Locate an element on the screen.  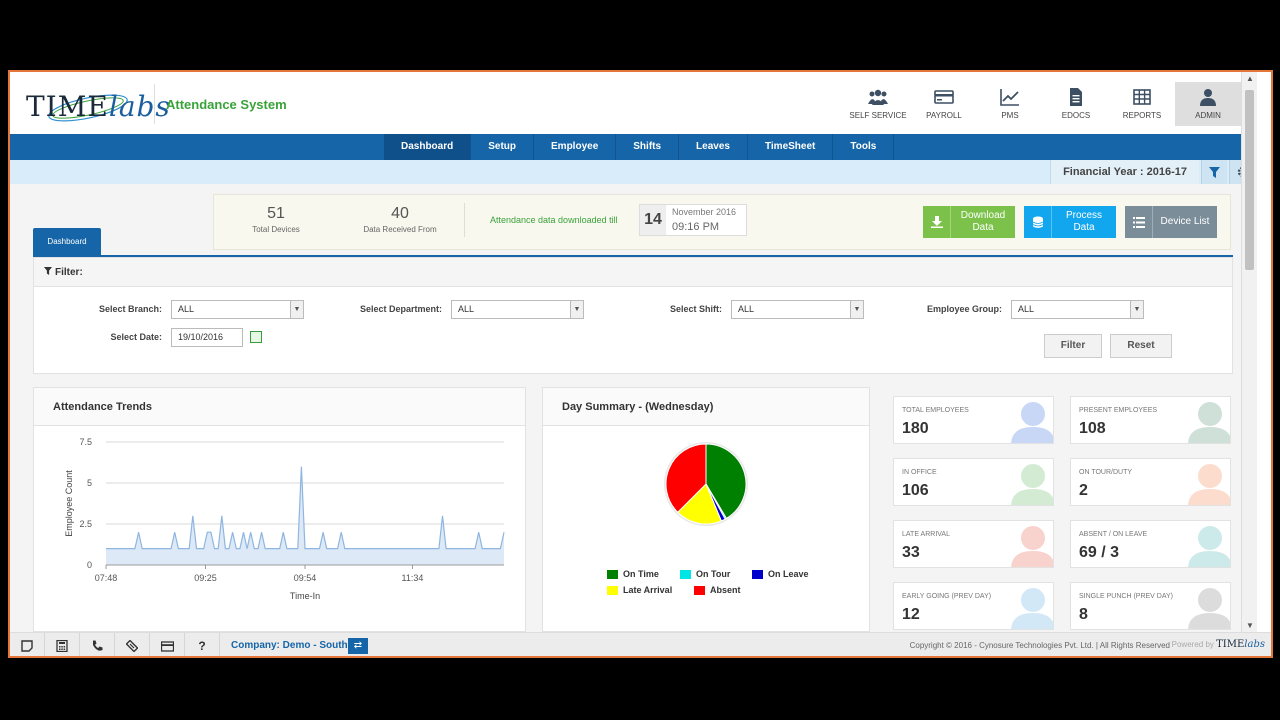
legend-on-tour: On Tour is located at coordinates (705, 574).